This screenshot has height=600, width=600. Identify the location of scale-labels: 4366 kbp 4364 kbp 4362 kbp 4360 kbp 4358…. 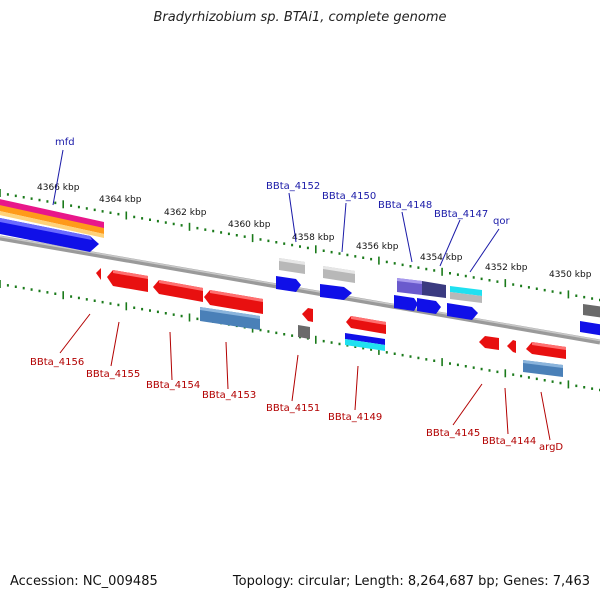
(314, 231).